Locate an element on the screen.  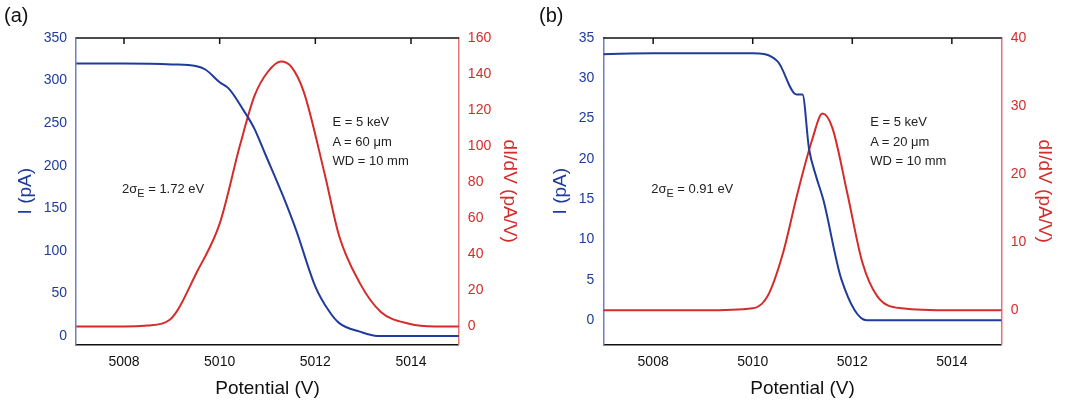
y-tick-label: 100 is located at coordinates (55, 249).